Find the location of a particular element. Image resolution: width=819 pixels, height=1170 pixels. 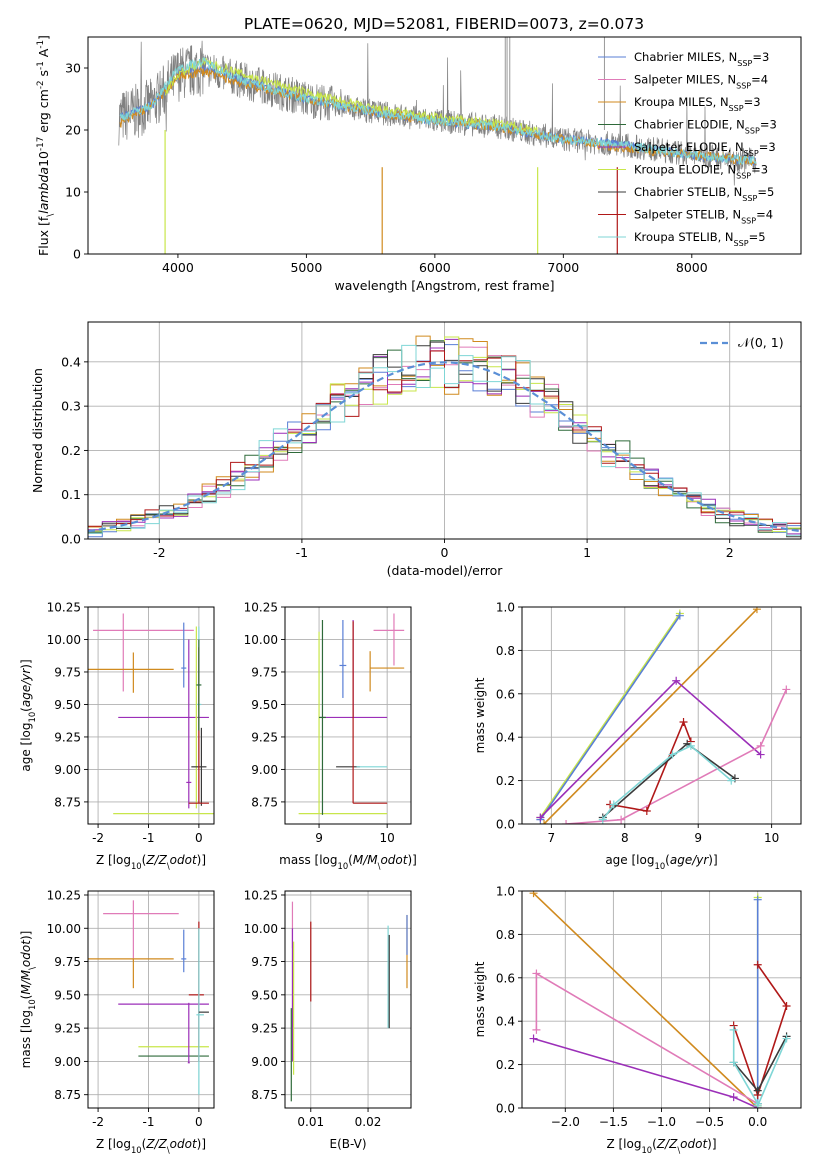

legend-entry: Chabrier MILES, NSSP=3 is located at coordinates (701, 59).